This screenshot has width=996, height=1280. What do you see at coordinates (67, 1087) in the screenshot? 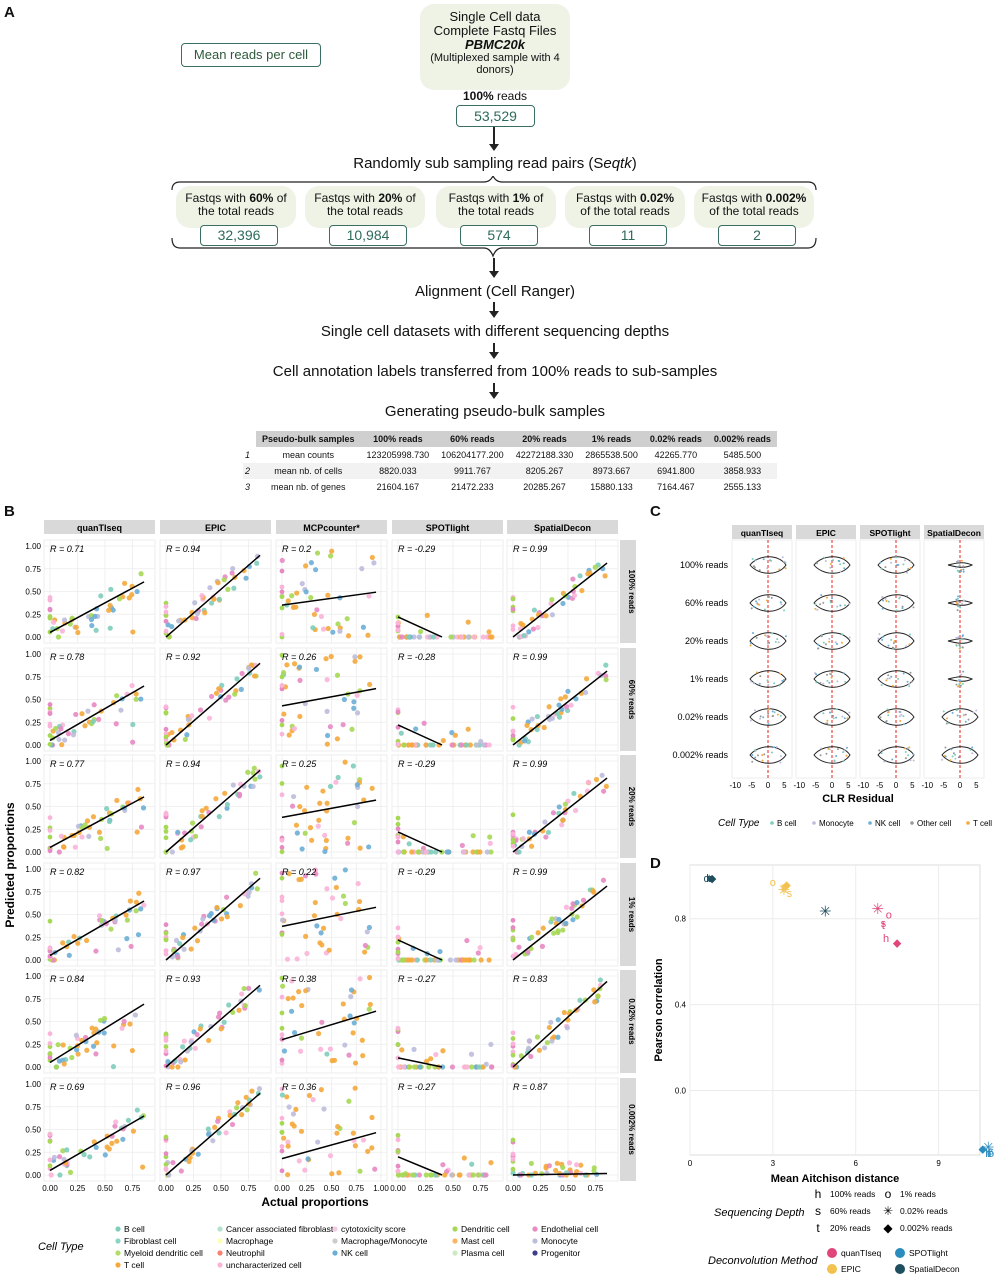
I see `r-value-label: R = 0.69` at bounding box center [67, 1087].